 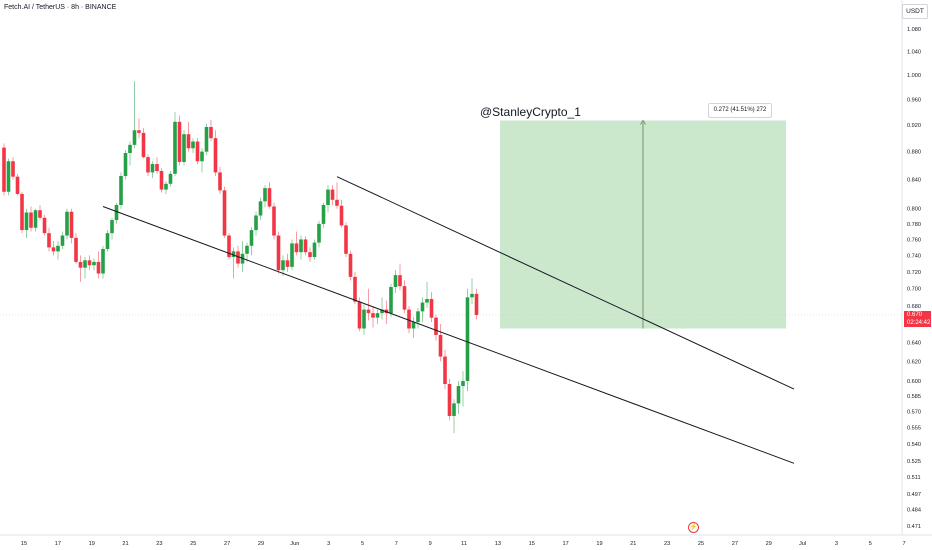 What do you see at coordinates (915, 315) in the screenshot?
I see `last-price-value: 0.670` at bounding box center [915, 315].